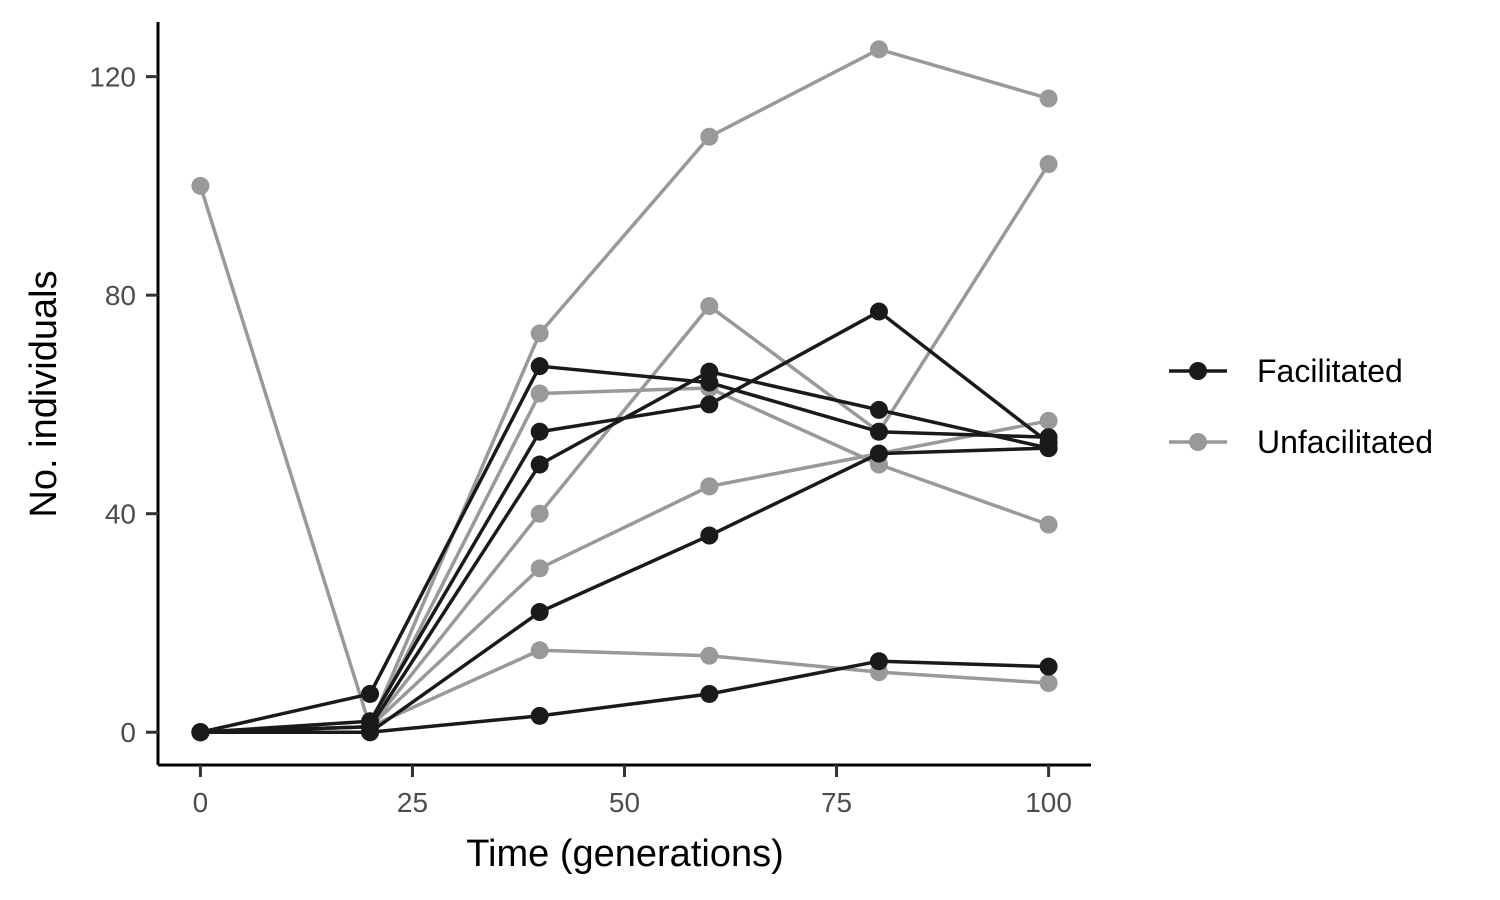 The width and height of the screenshot is (1500, 900). I want to click on x-tick-label: 75, so click(836, 802).